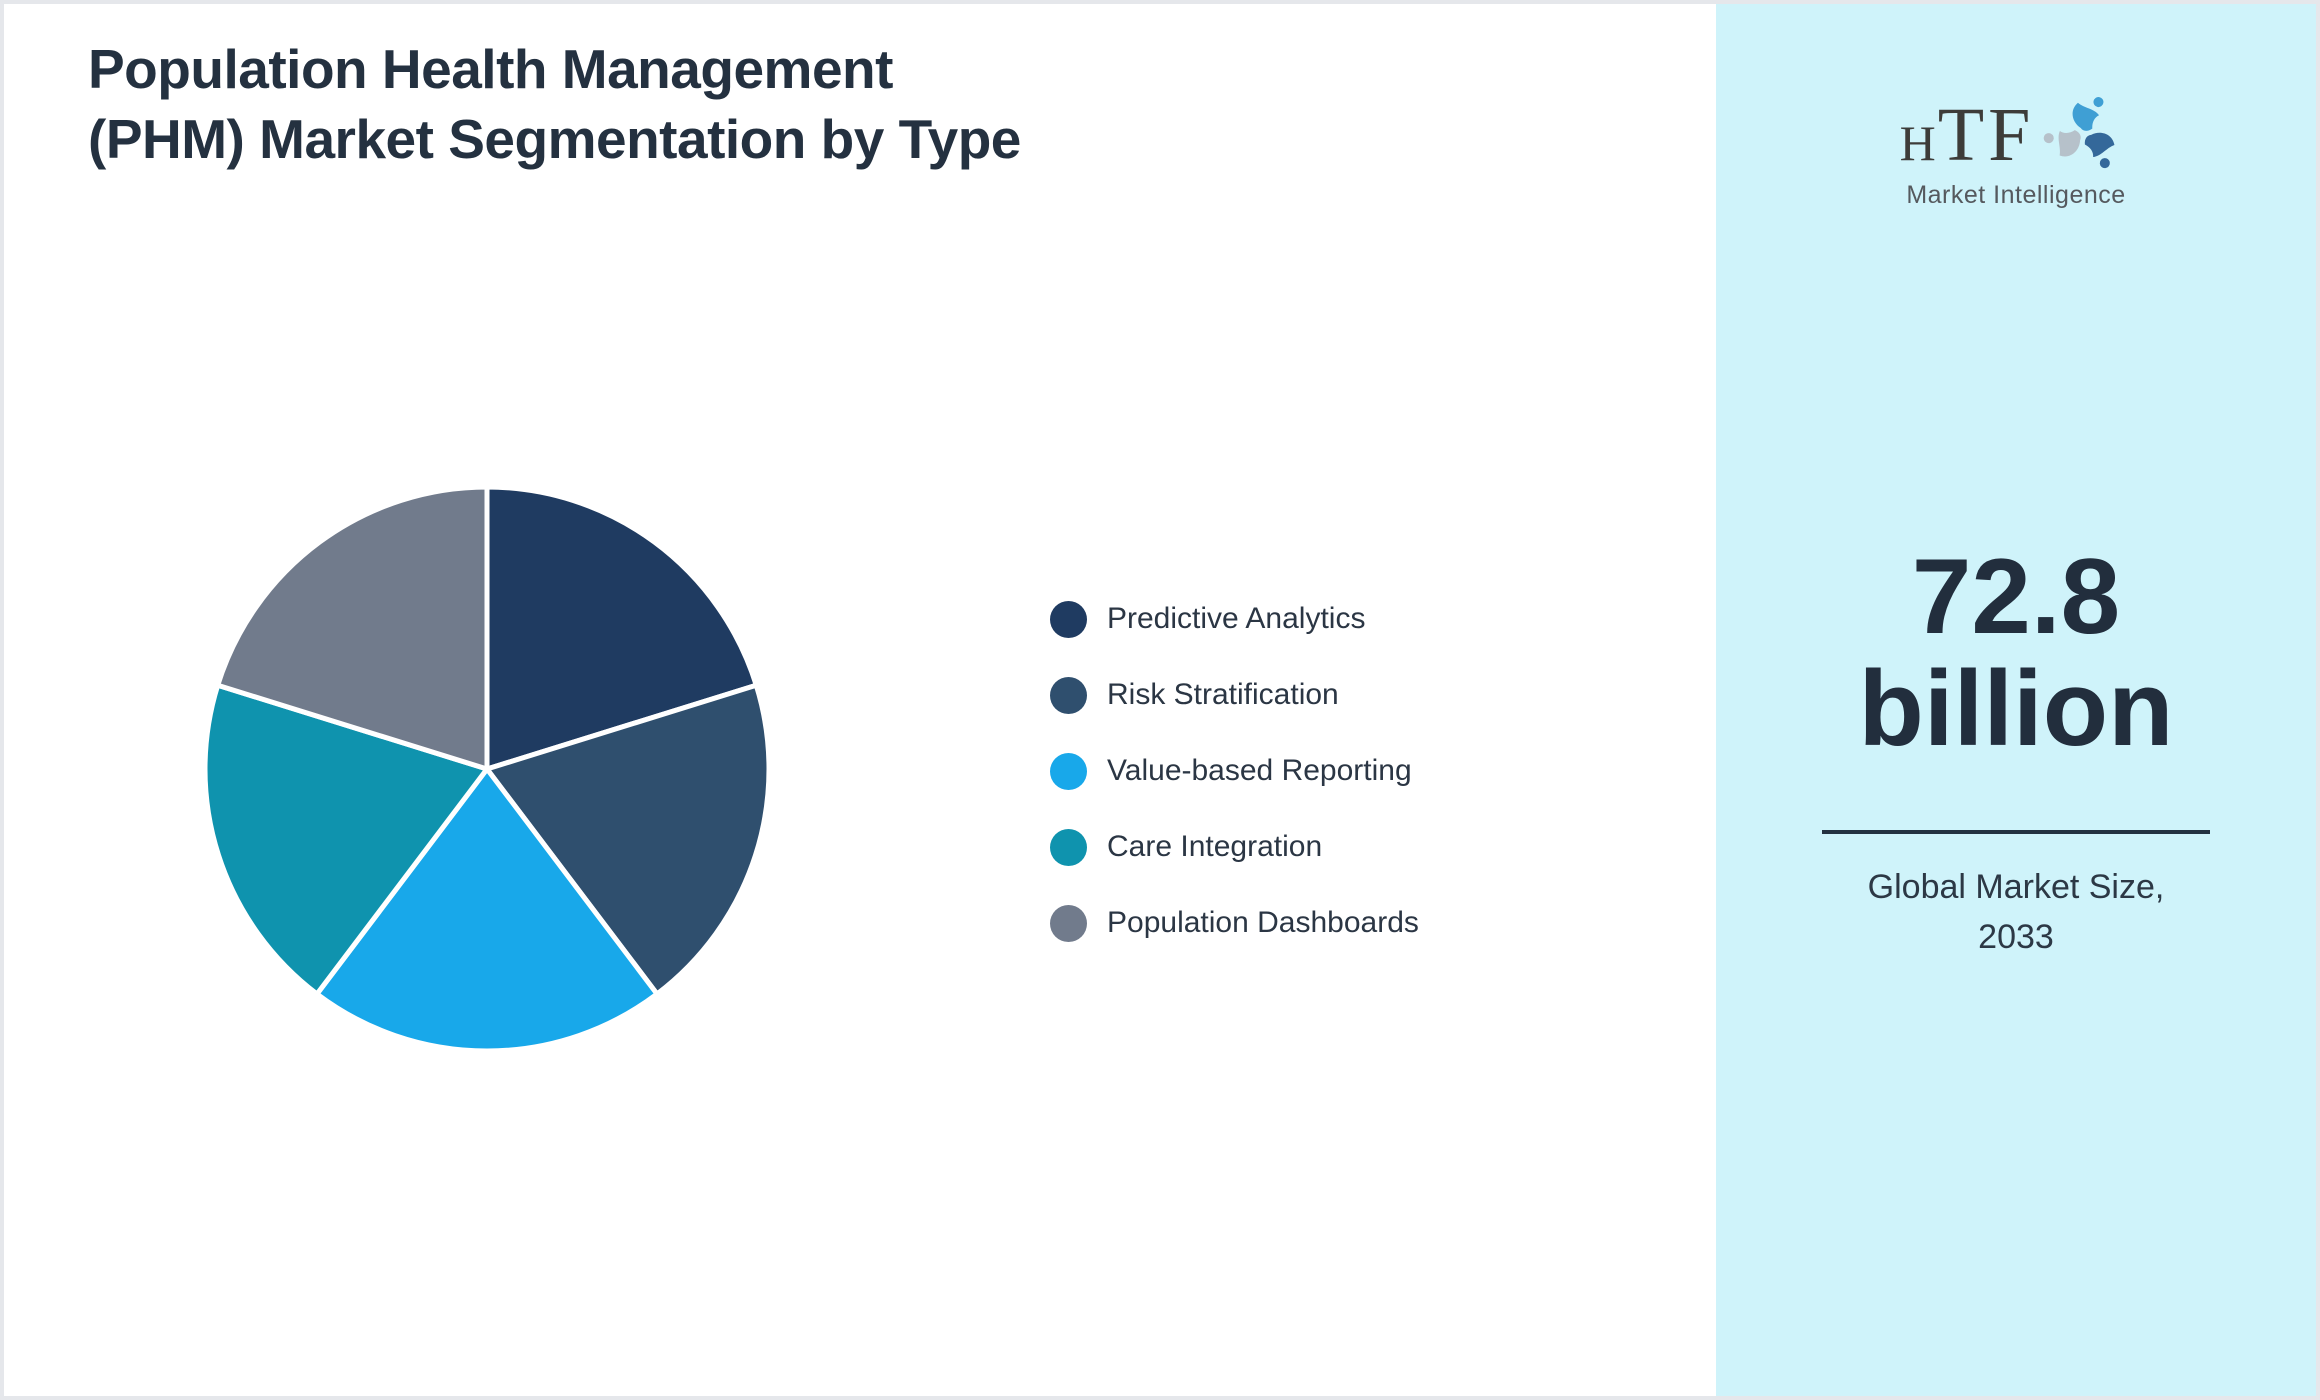  Describe the element at coordinates (1918, 143) in the screenshot. I see `htf-logo-text-h: H` at that location.